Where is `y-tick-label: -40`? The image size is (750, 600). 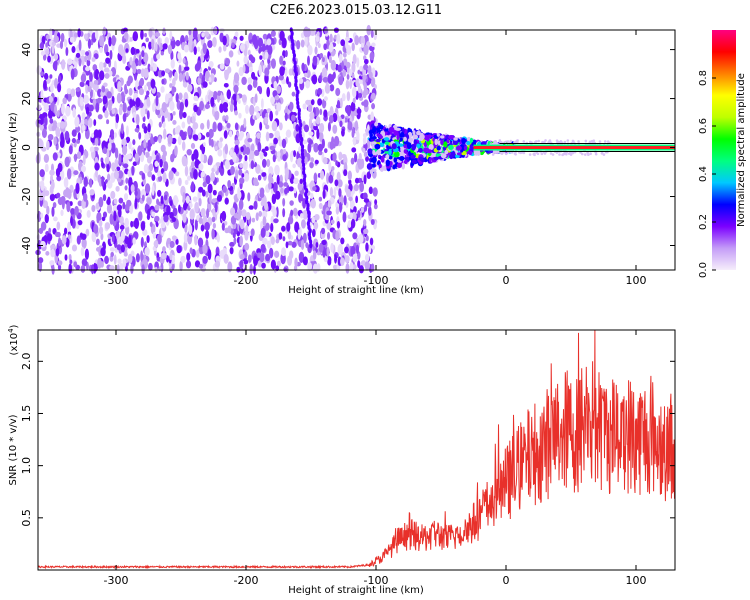 y-tick-label: -40 is located at coordinates (26, 246).